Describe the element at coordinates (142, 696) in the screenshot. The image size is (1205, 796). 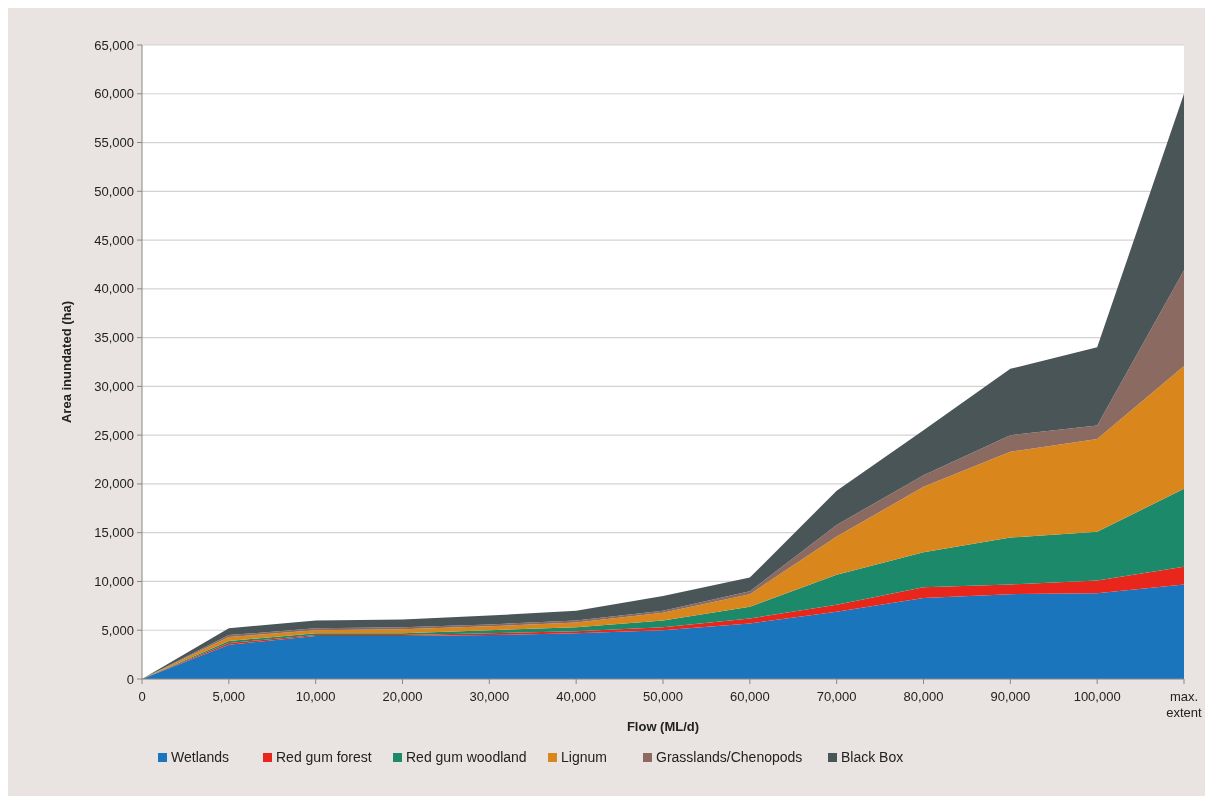
I see `x-tick-label: 0` at that location.